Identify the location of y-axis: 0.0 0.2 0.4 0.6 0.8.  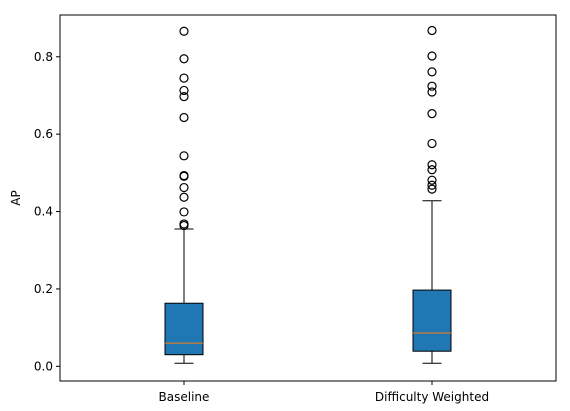
(47, 211).